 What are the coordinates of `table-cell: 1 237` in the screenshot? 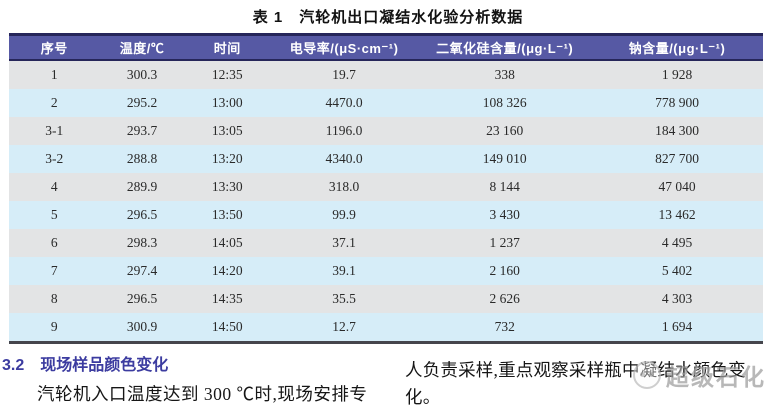 It's located at (505, 243).